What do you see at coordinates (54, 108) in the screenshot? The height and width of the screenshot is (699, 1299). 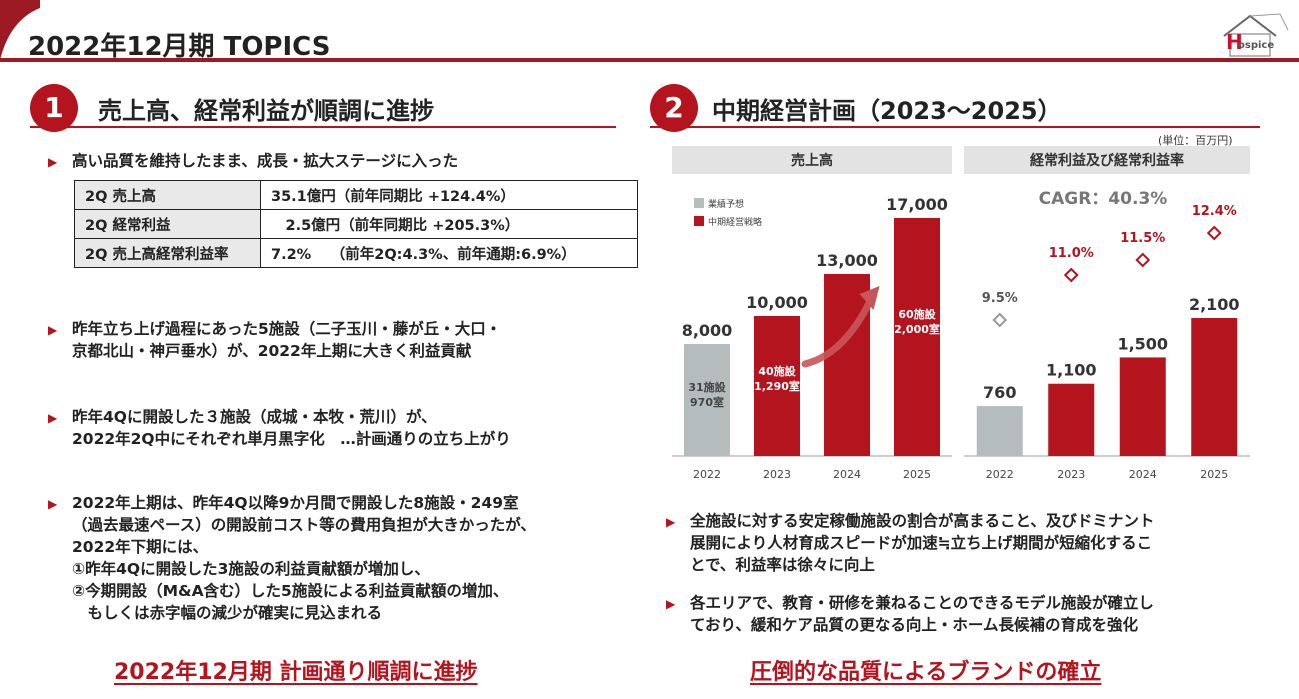 I see `section1-number: 1` at bounding box center [54, 108].